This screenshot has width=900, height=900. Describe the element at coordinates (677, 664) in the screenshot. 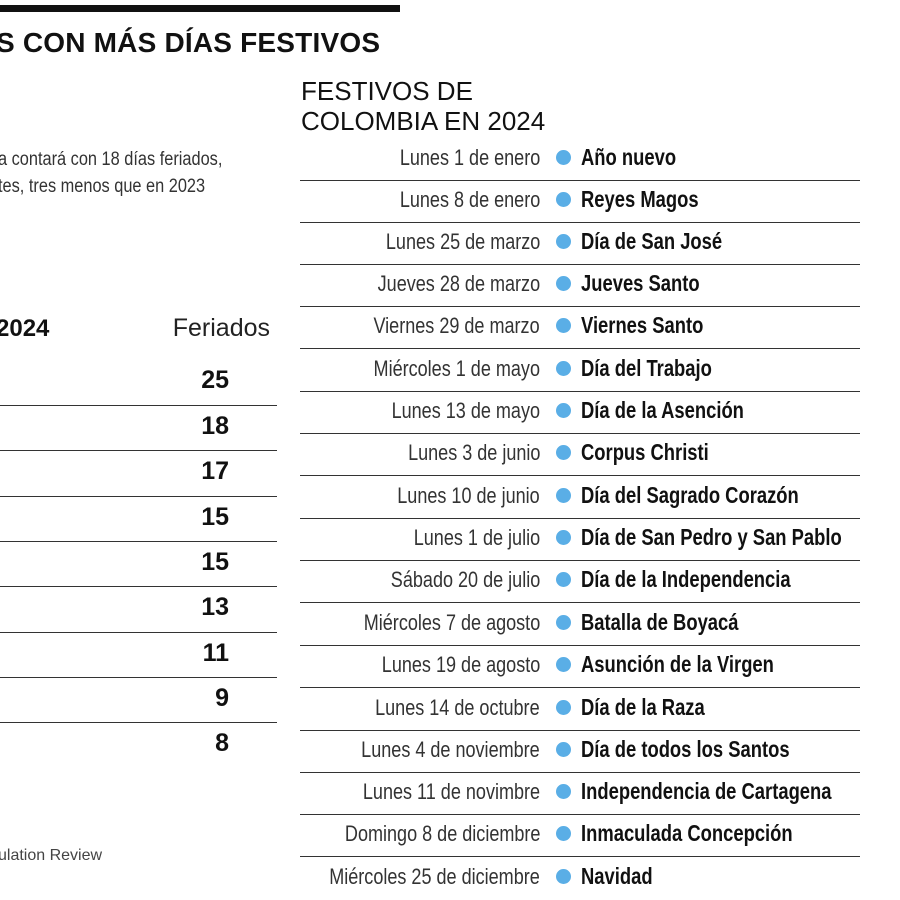

I see `holiday-name: Asunción de la Virgen` at that location.